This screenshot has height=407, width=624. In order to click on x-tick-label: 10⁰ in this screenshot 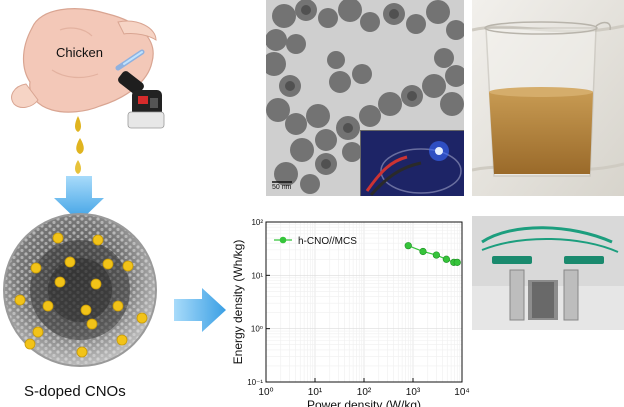, I will do `click(265, 392)`.